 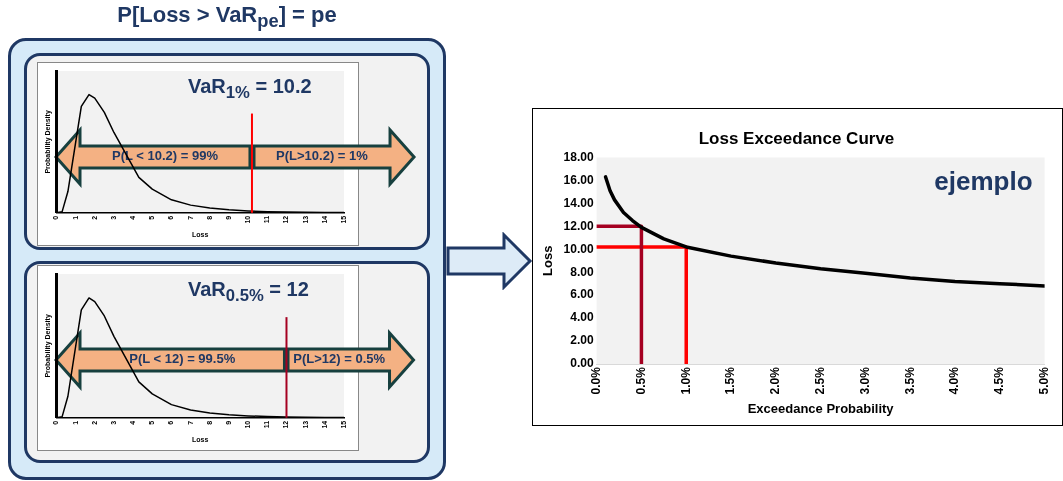 I want to click on y-tick-label: 6.00, so click(x=582, y=294).